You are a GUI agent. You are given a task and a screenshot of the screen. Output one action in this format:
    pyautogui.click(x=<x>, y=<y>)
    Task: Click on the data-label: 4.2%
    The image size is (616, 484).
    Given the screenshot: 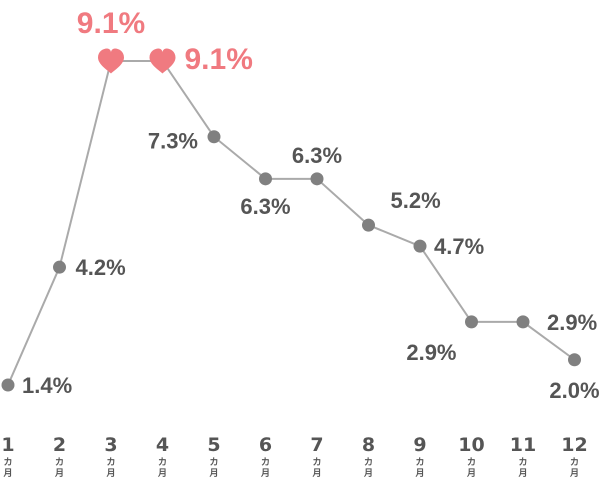 What is the action you would take?
    pyautogui.click(x=101, y=267)
    